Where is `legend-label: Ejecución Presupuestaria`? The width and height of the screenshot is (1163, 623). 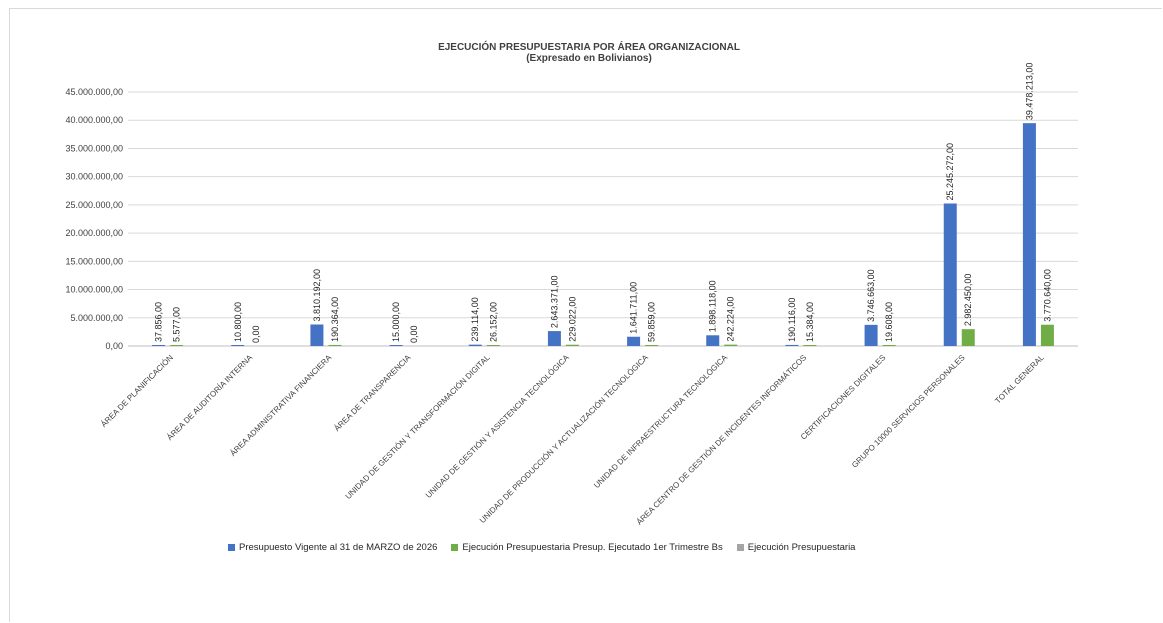
legend-label: Ejecución Presupuestaria is located at coordinates (801, 547).